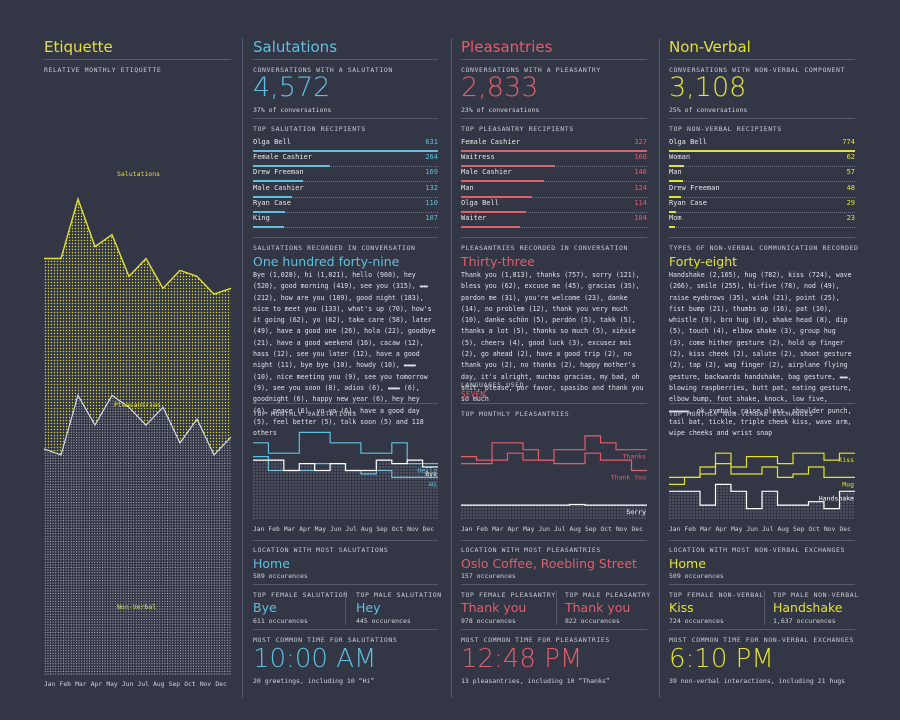 The width and height of the screenshot is (900, 720). Describe the element at coordinates (554, 462) in the screenshot. I see `series-line-thank-you` at that location.